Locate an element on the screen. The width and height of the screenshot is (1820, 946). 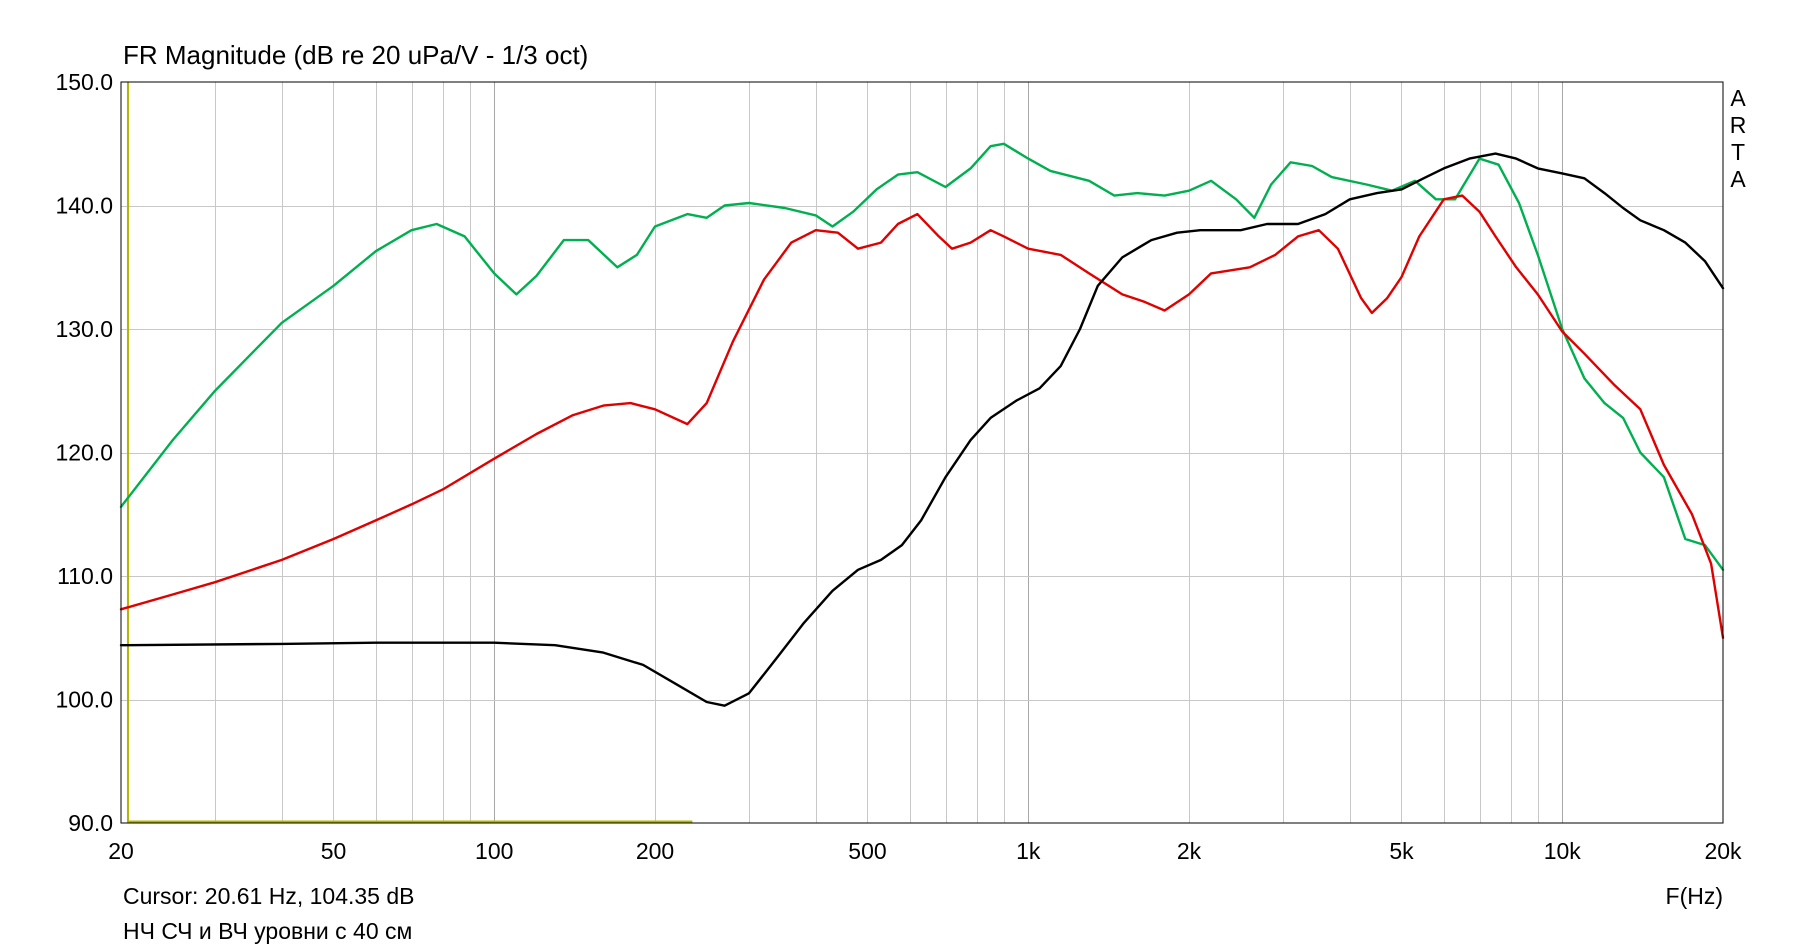
x-tick-label: 20k is located at coordinates (1723, 851).